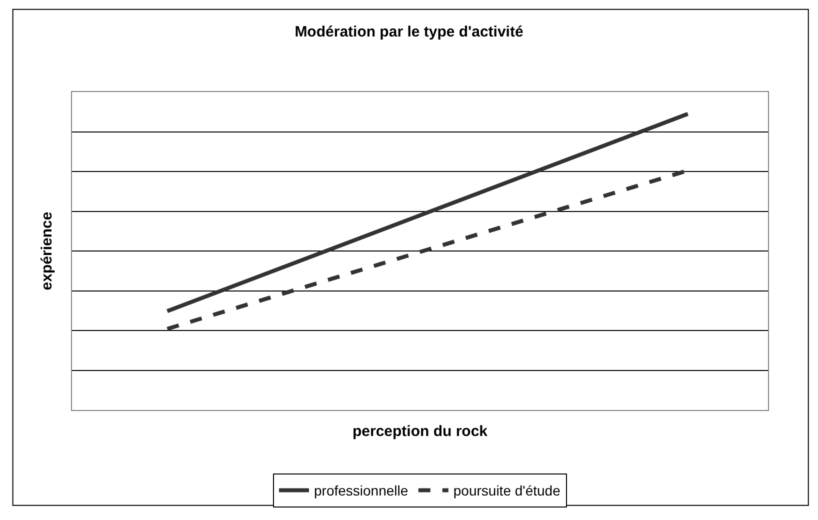 Image resolution: width=818 pixels, height=520 pixels. What do you see at coordinates (47, 251) in the screenshot?
I see `y-axis-title: expérience` at bounding box center [47, 251].